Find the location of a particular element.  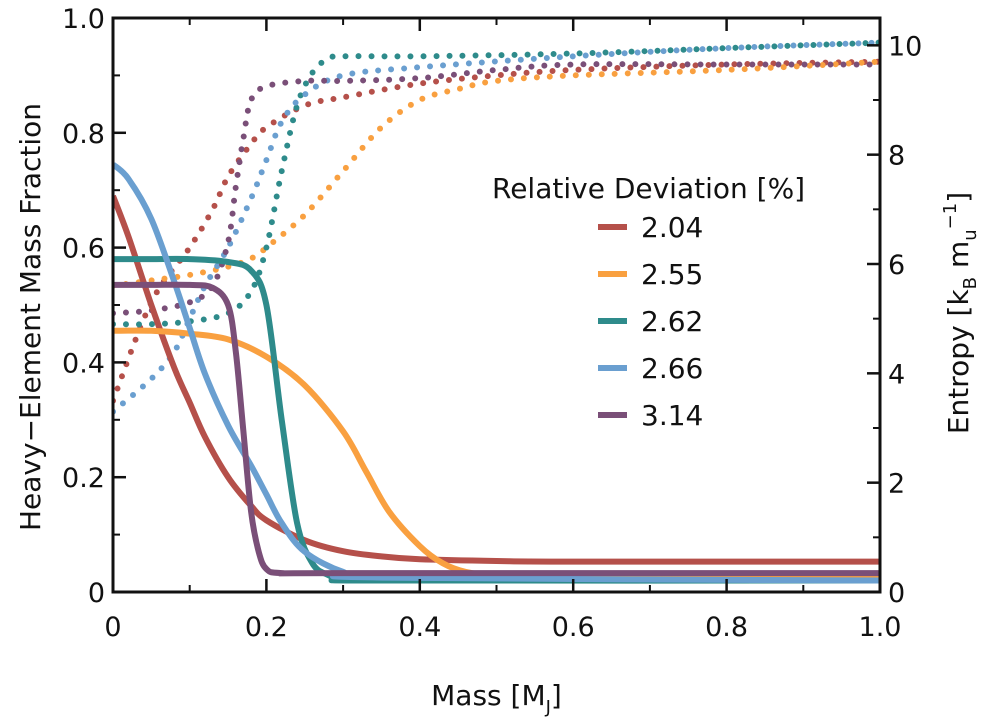

x-tick-label: 0.6 is located at coordinates (573, 627).